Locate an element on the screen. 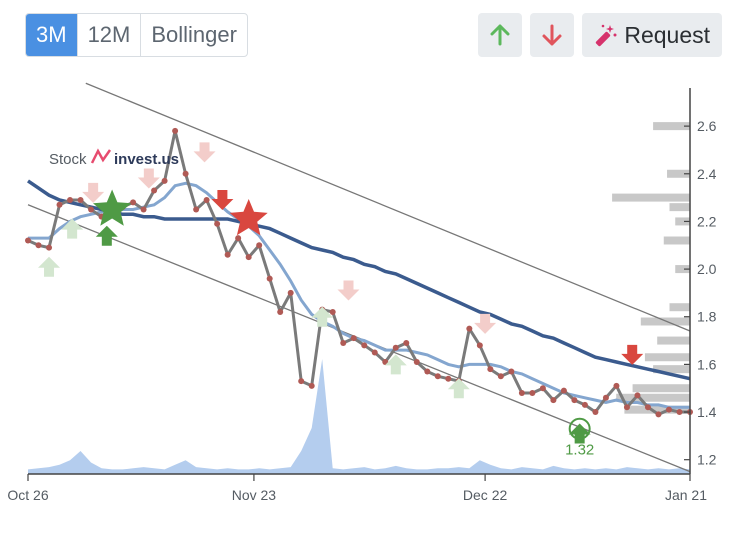 Image resolution: width=750 pixels, height=543 pixels. y-tick-label: 2.2 is located at coordinates (707, 221).